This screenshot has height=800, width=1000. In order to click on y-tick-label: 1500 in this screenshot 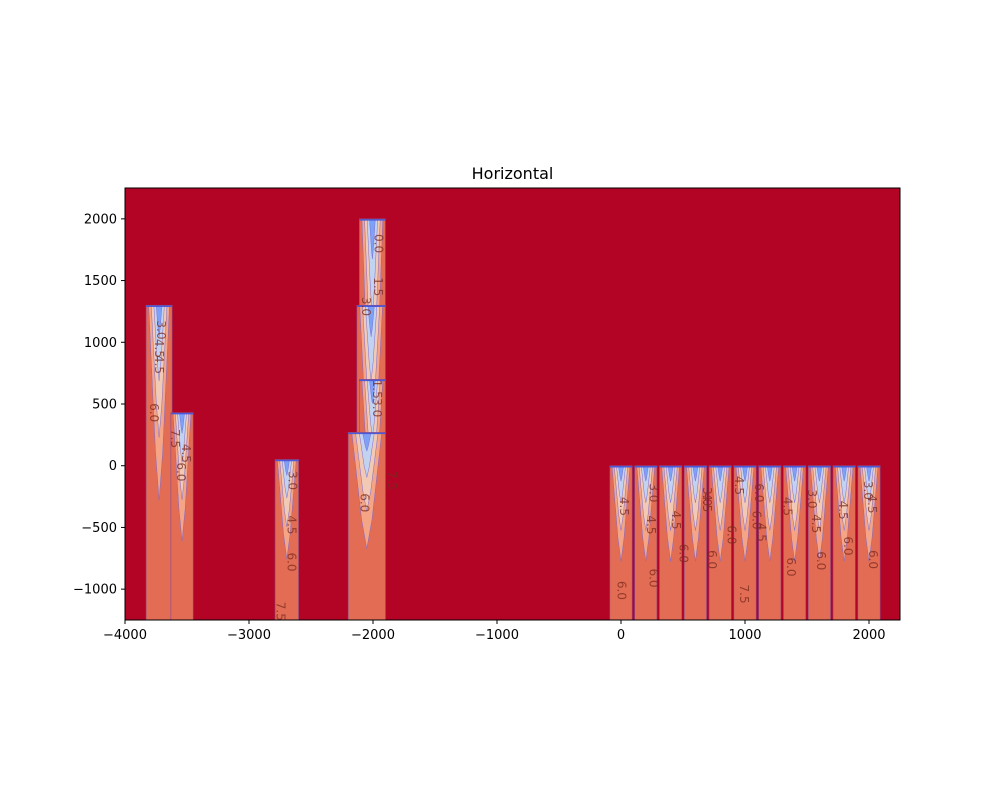, I will do `click(100, 281)`.